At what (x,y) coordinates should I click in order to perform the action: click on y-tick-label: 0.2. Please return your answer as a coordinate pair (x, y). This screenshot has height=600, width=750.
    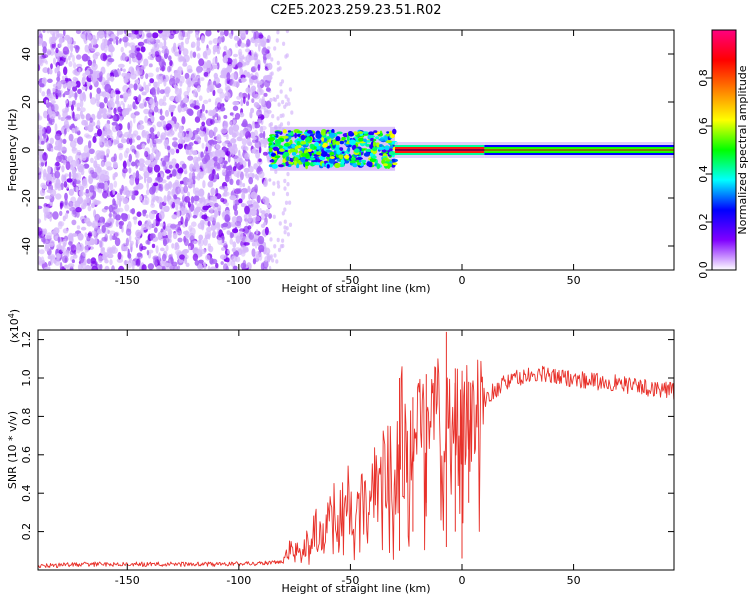
    Looking at the image, I should click on (26, 532).